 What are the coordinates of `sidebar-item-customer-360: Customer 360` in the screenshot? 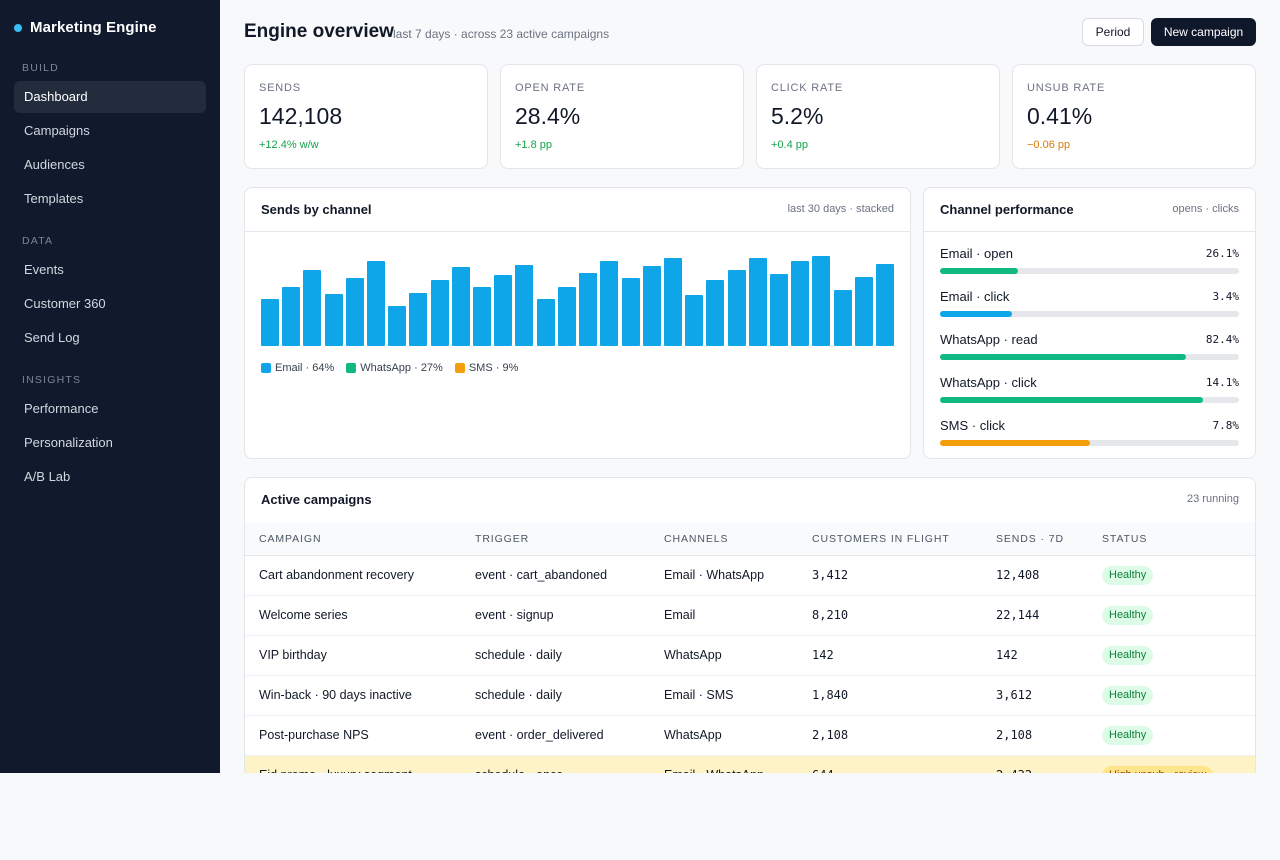 It's located at (65, 303).